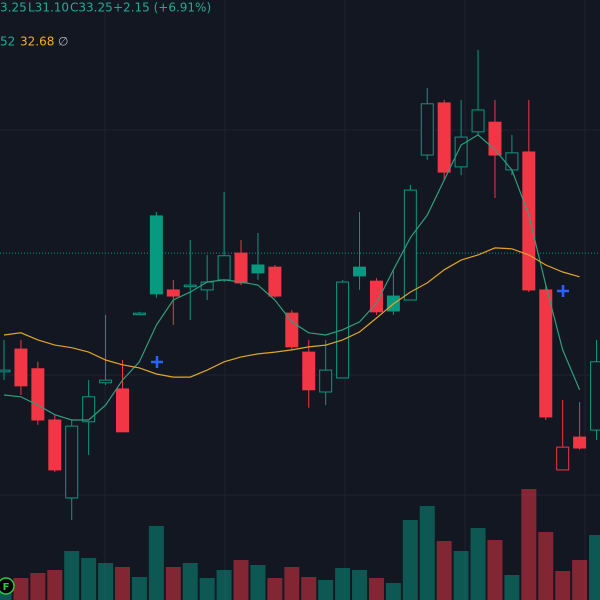  What do you see at coordinates (13, 8) in the screenshot?
I see `open-value: 3.25` at bounding box center [13, 8].